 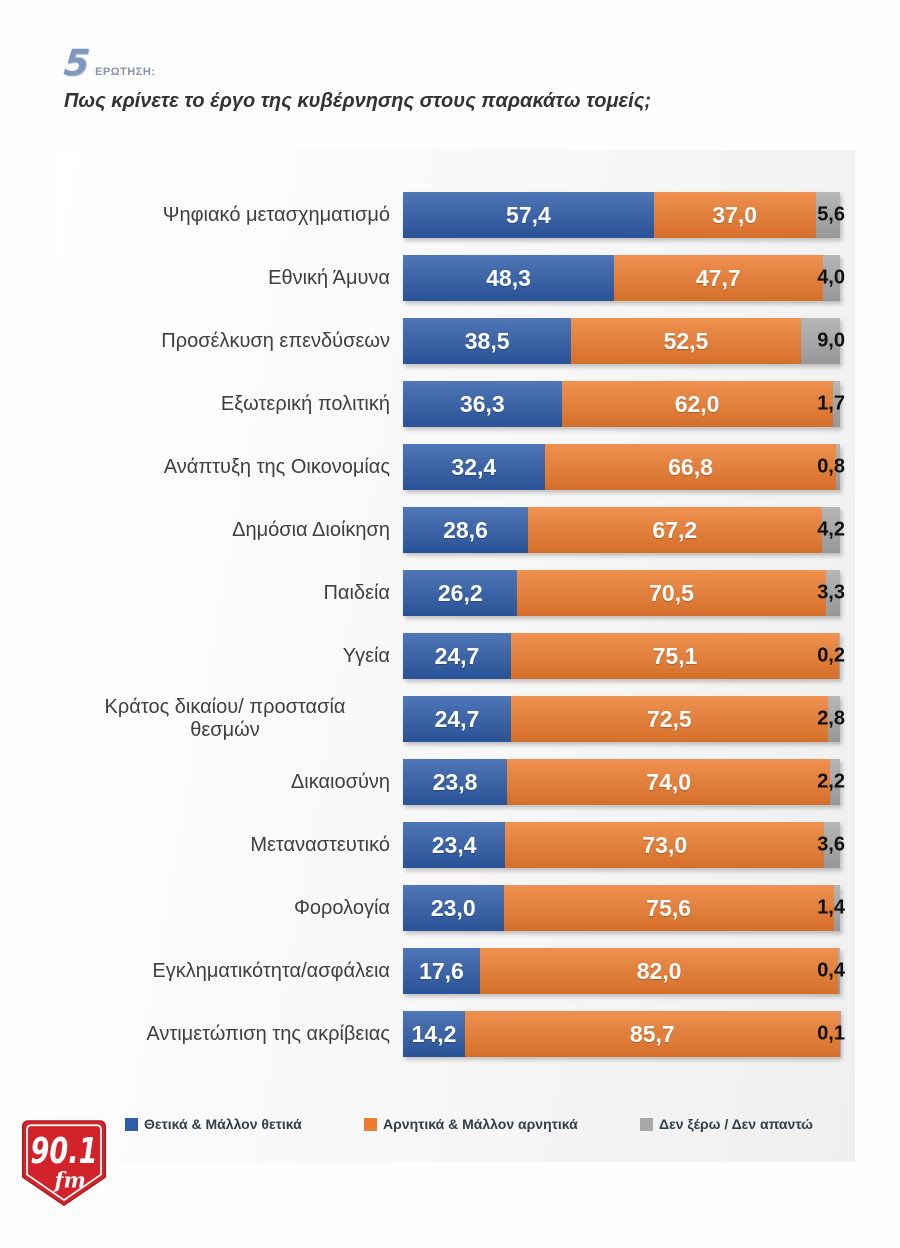 I want to click on negative-swatch-icon, so click(x=371, y=1124).